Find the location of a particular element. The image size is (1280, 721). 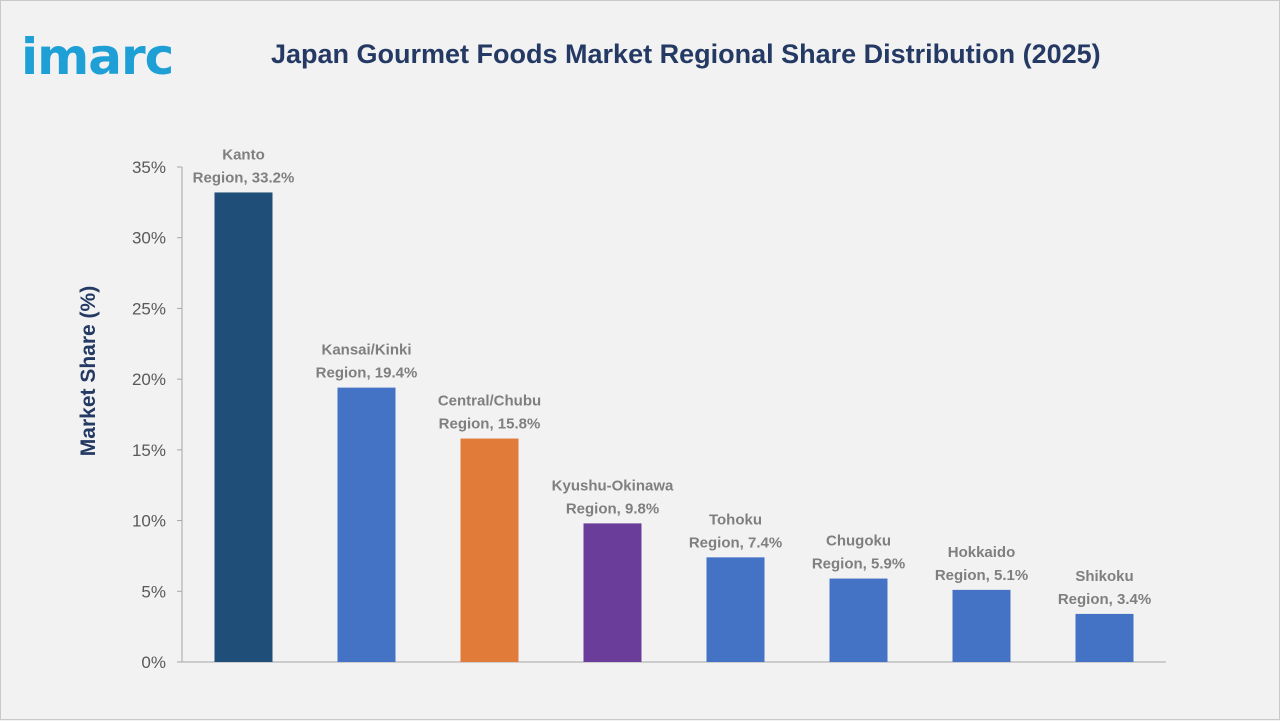

bar-data-label: Tohoku is located at coordinates (735, 519).